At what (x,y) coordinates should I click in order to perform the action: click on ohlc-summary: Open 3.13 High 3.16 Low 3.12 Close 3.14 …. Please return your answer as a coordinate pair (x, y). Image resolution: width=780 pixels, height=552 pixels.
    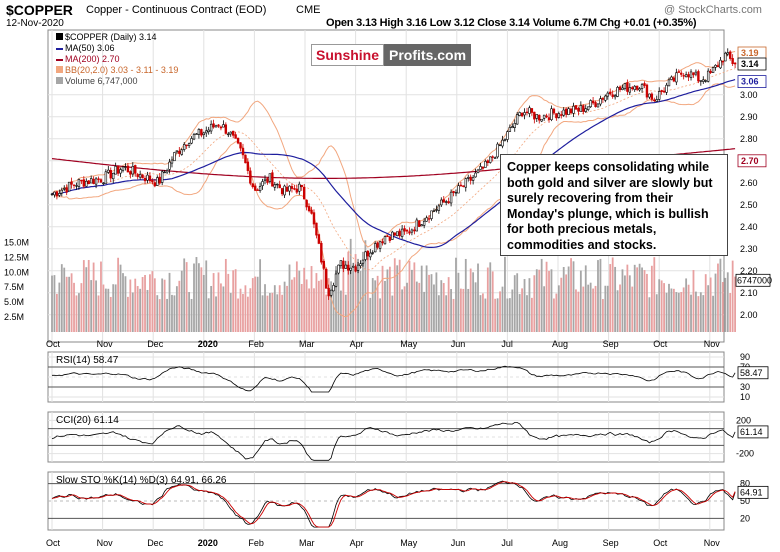
    Looking at the image, I should click on (511, 23).